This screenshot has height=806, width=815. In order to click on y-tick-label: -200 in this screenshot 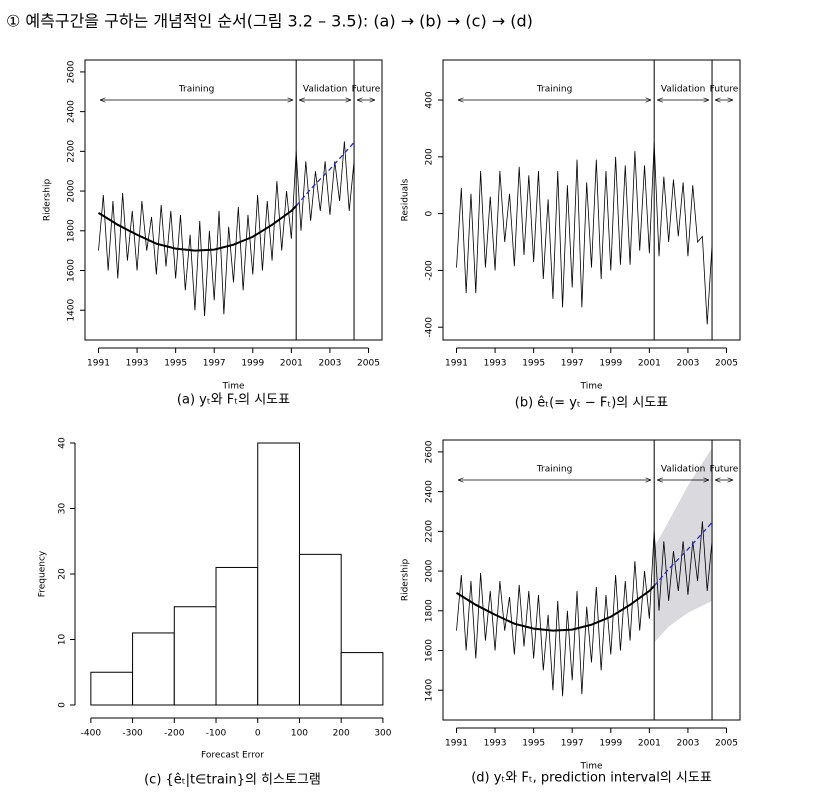, I will do `click(430, 270)`.